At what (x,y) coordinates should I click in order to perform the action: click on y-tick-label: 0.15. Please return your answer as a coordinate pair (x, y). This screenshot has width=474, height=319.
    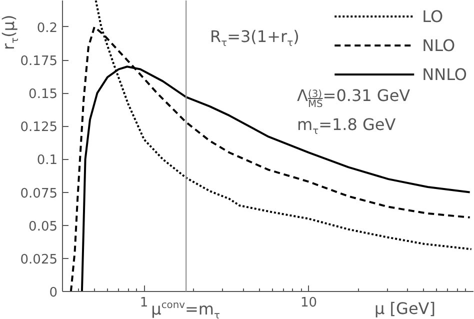
    Looking at the image, I should click on (43, 94).